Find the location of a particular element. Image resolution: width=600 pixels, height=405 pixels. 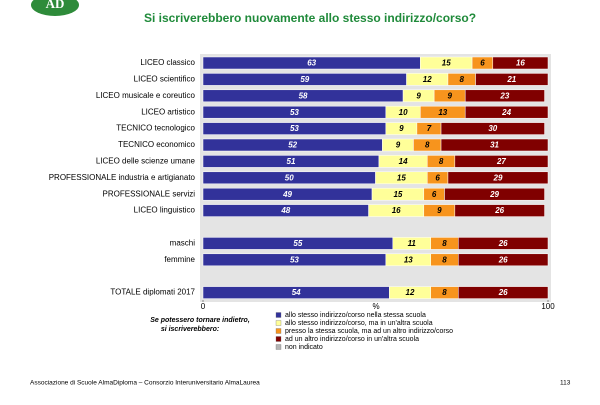

value-label: 30 is located at coordinates (492, 128).